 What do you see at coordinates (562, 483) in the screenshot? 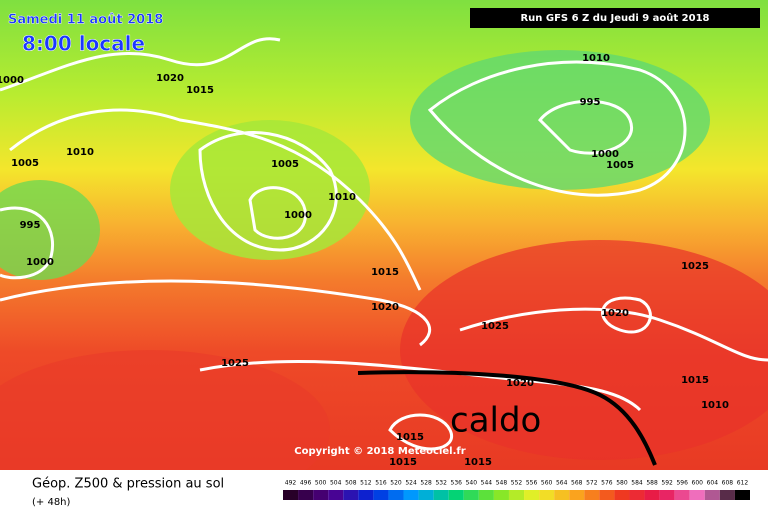
I see `scale-label: 564` at bounding box center [562, 483].